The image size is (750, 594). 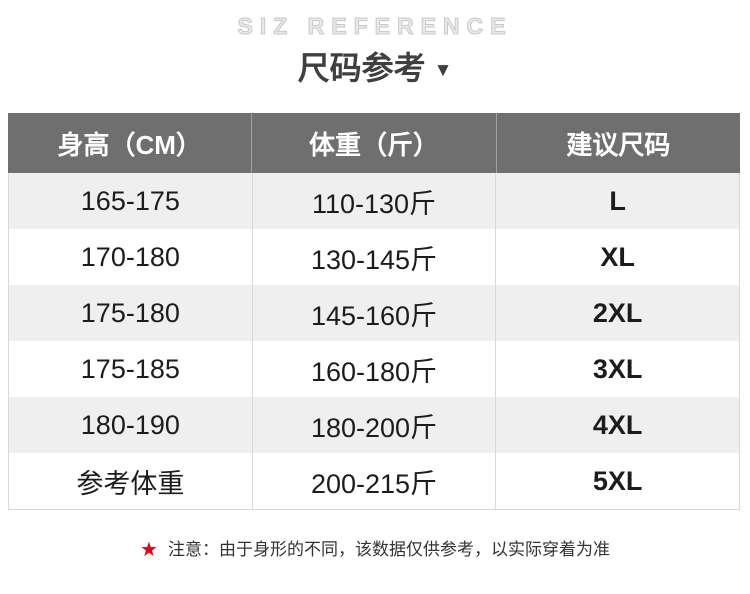 I want to click on table-row: 165-175 110-130斤 L, so click(x=374, y=201).